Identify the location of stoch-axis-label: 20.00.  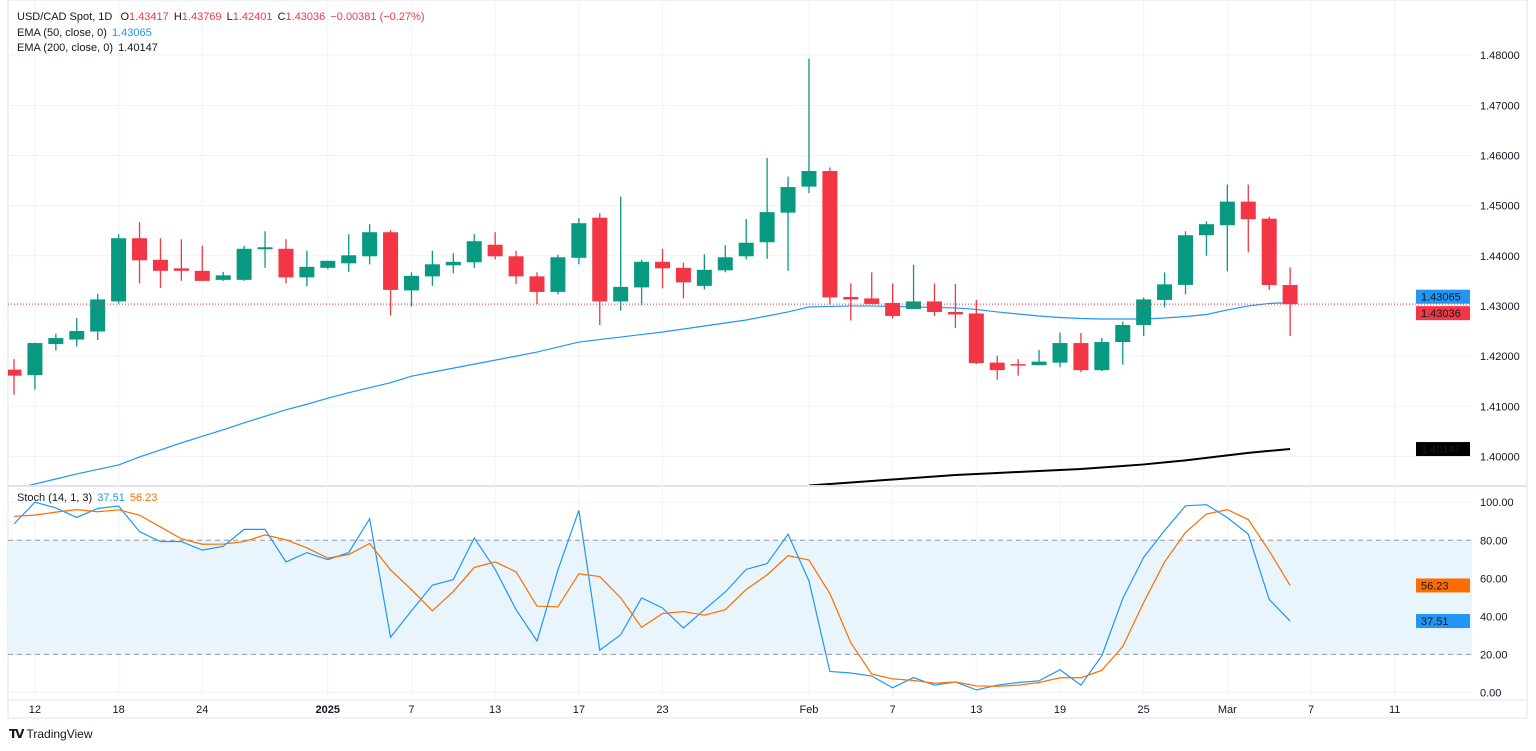
(1494, 655).